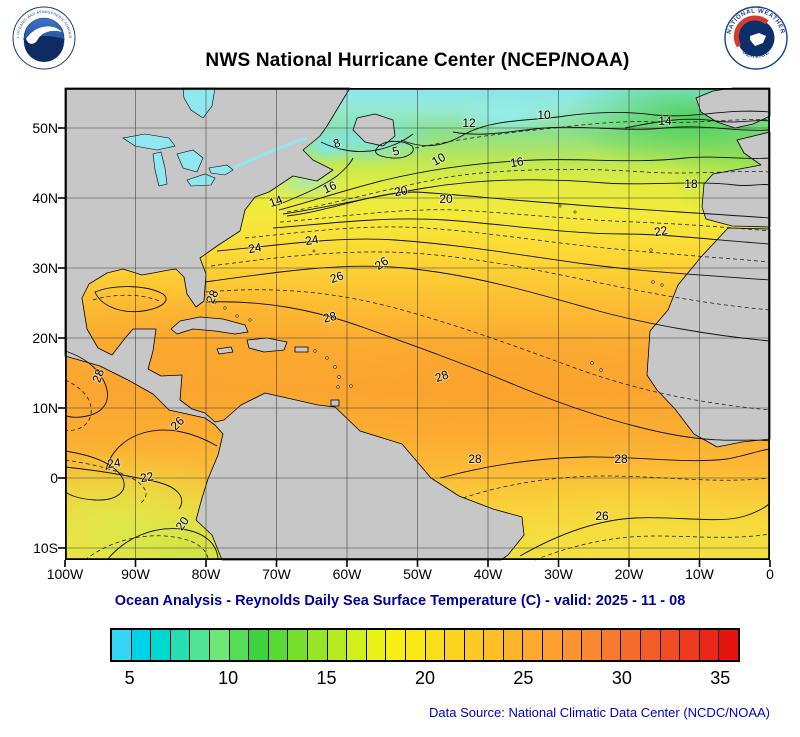 This screenshot has height=737, width=800. I want to click on land-france-iberia, so click(736, 179).